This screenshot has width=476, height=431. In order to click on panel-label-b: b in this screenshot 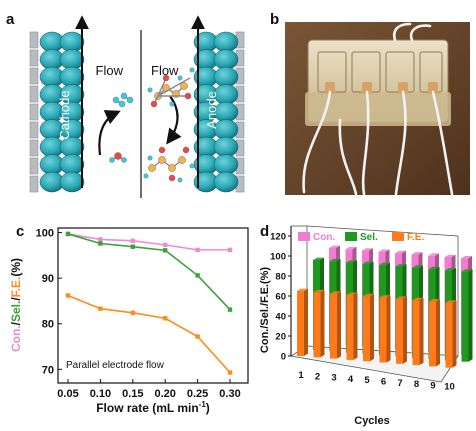, I will do `click(274, 19)`.